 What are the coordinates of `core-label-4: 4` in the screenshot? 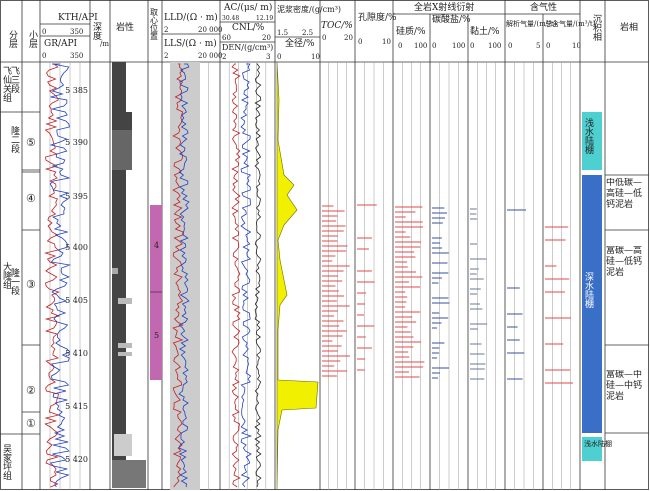 It's located at (156, 245).